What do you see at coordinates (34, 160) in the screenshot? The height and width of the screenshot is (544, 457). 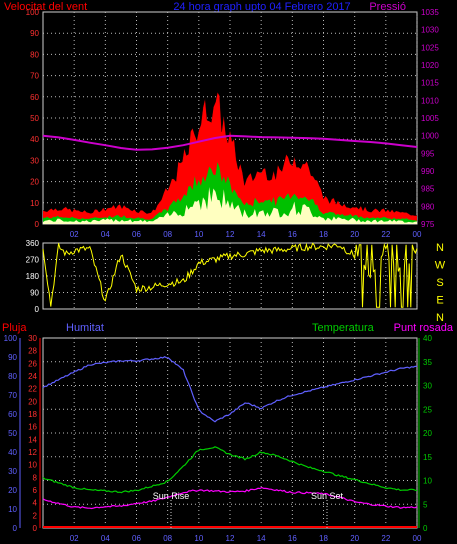 I see `wind-axis-tick-label: 30` at bounding box center [34, 160].